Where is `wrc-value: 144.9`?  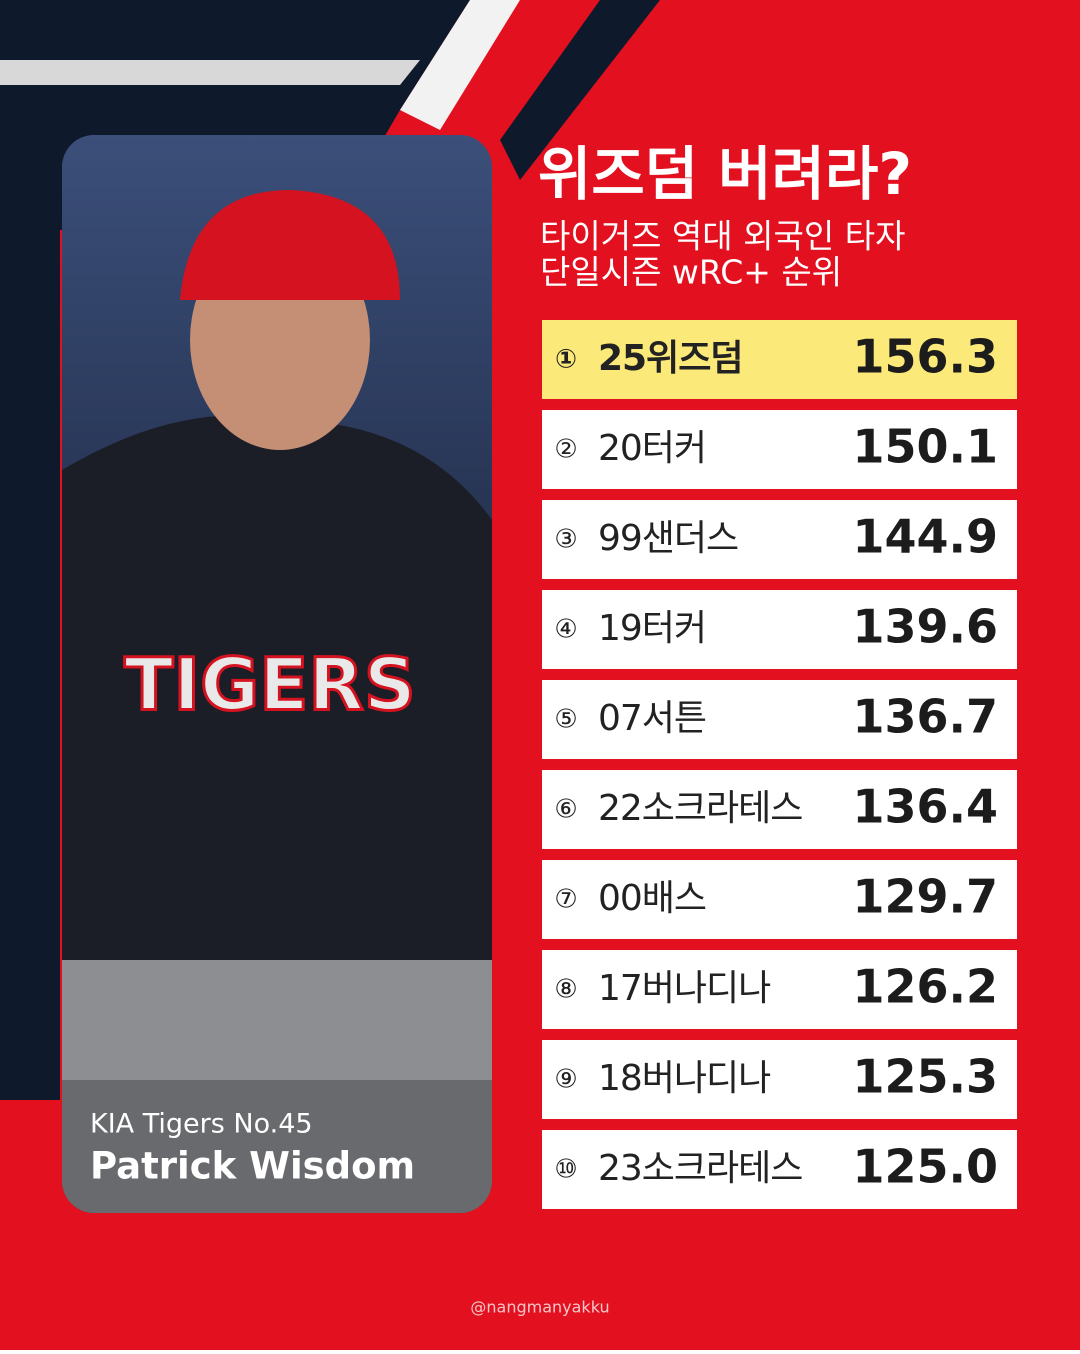 wrc-value: 144.9 is located at coordinates (925, 537).